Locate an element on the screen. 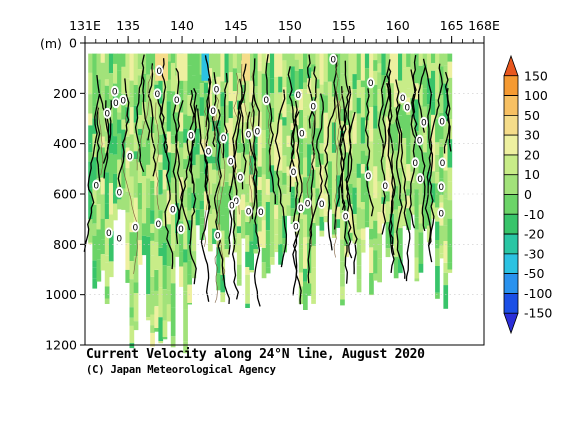 The height and width of the screenshot is (423, 570). colorbar-label: -100 is located at coordinates (538, 293).